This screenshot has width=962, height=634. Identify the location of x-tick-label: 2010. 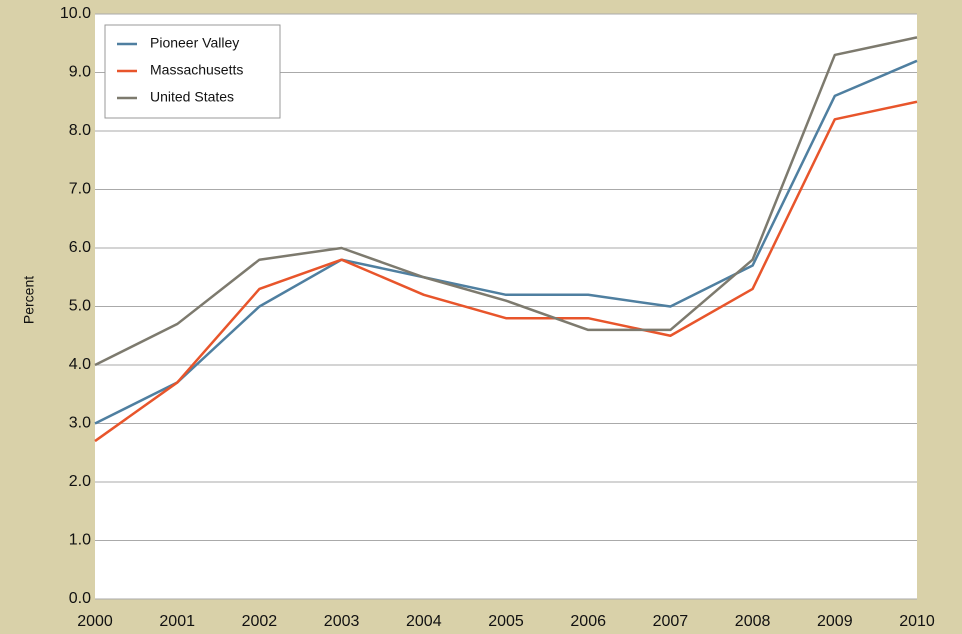
(917, 621).